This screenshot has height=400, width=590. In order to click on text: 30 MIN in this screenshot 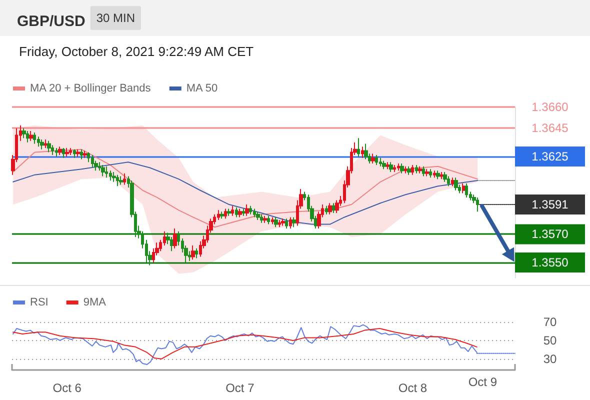, I will do `click(116, 18)`.